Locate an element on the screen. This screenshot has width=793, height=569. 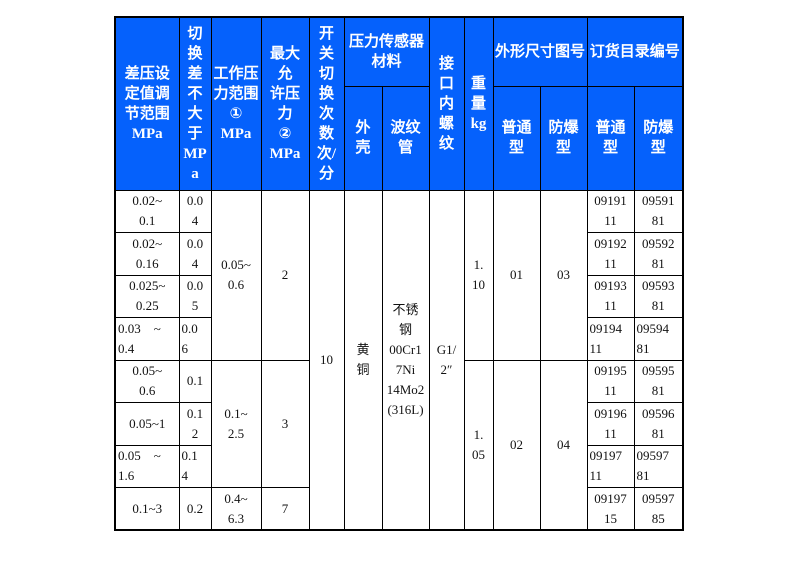
range-cell: 0.05~ 0.6 is located at coordinates (147, 381).